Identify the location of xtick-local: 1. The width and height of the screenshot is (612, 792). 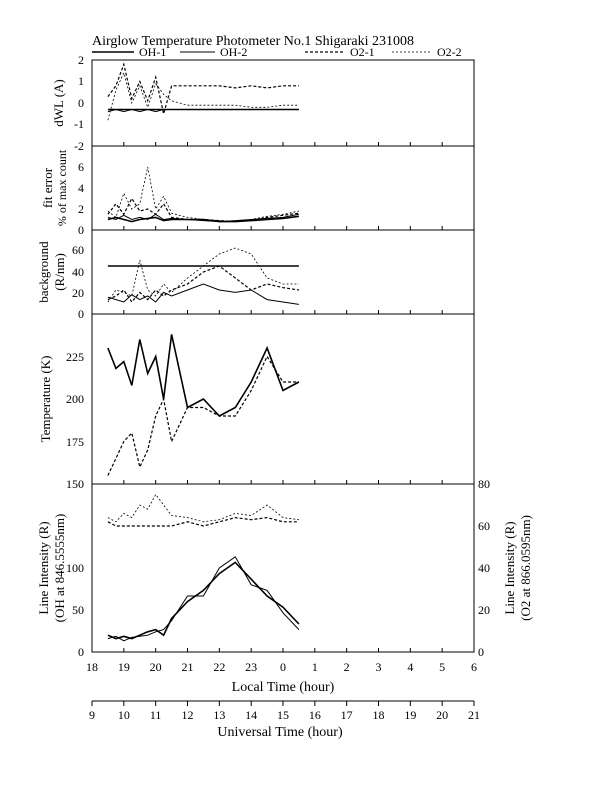
(315, 667).